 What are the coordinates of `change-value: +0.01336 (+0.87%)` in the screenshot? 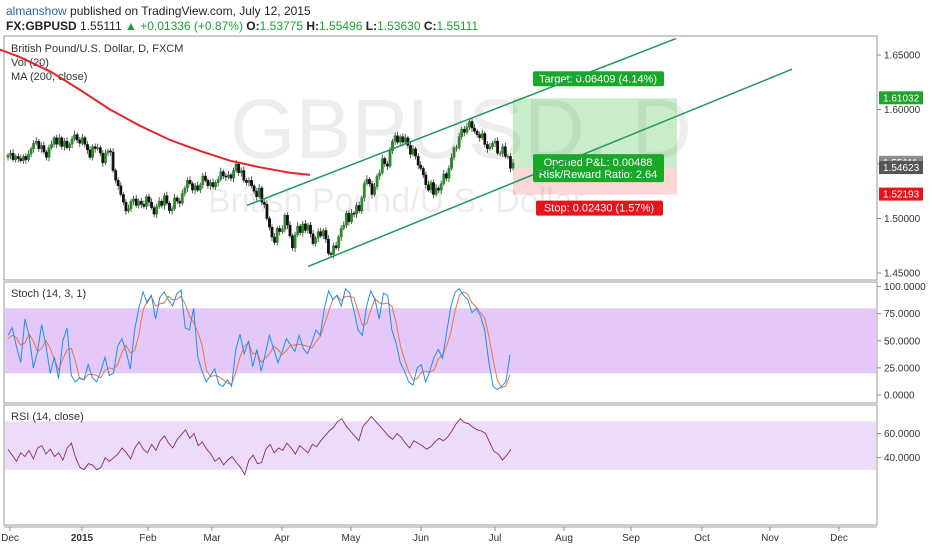 It's located at (191, 26).